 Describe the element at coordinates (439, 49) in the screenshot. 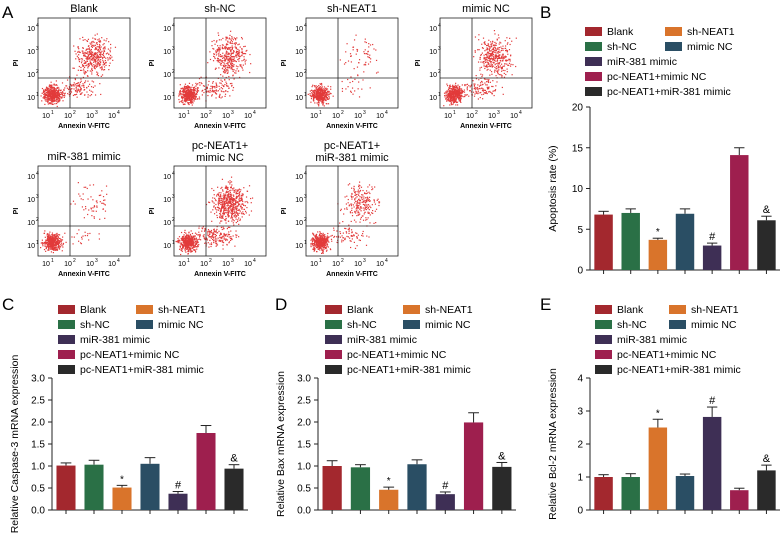

I see `flow-y-tick-exp: 3` at that location.